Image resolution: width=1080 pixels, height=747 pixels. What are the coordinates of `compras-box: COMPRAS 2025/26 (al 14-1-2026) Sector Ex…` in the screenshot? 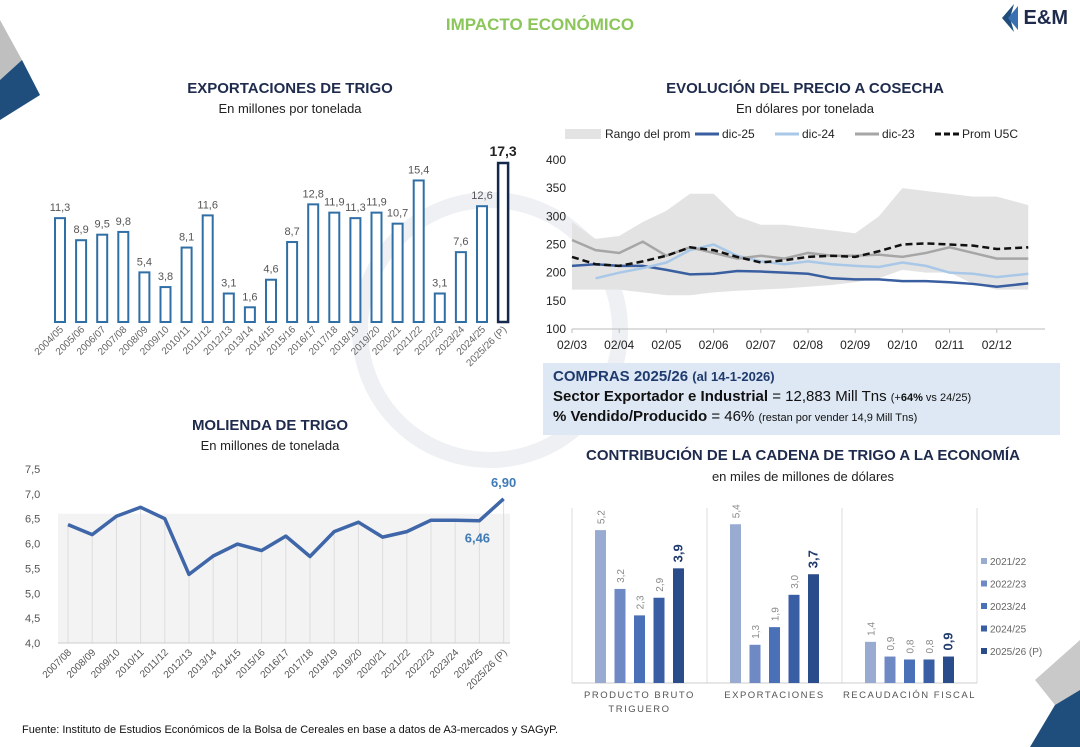 It's located at (801, 399).